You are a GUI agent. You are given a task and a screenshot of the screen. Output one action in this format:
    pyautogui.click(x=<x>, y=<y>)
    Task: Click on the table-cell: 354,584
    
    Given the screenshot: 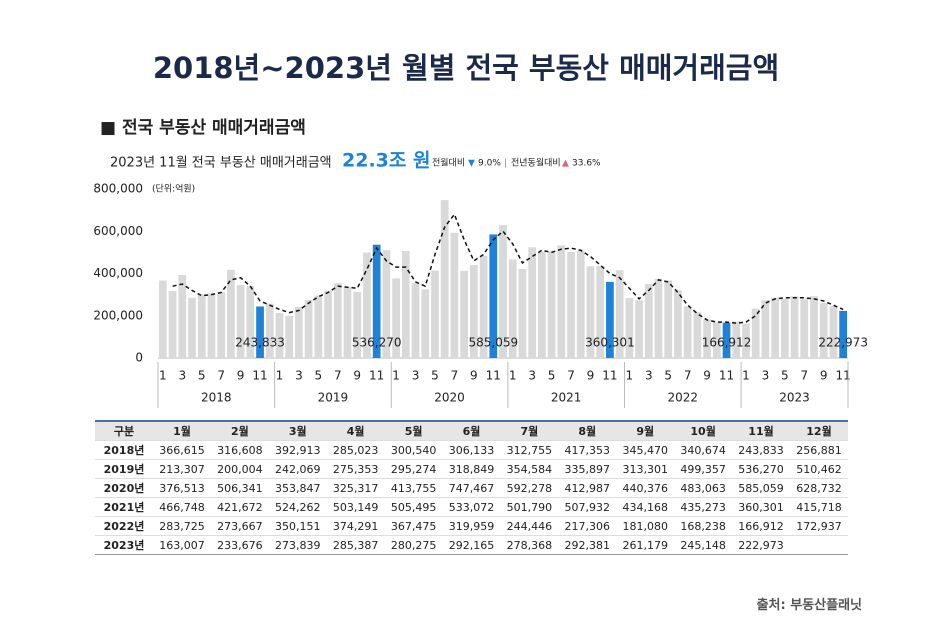 What is the action you would take?
    pyautogui.click(x=529, y=469)
    